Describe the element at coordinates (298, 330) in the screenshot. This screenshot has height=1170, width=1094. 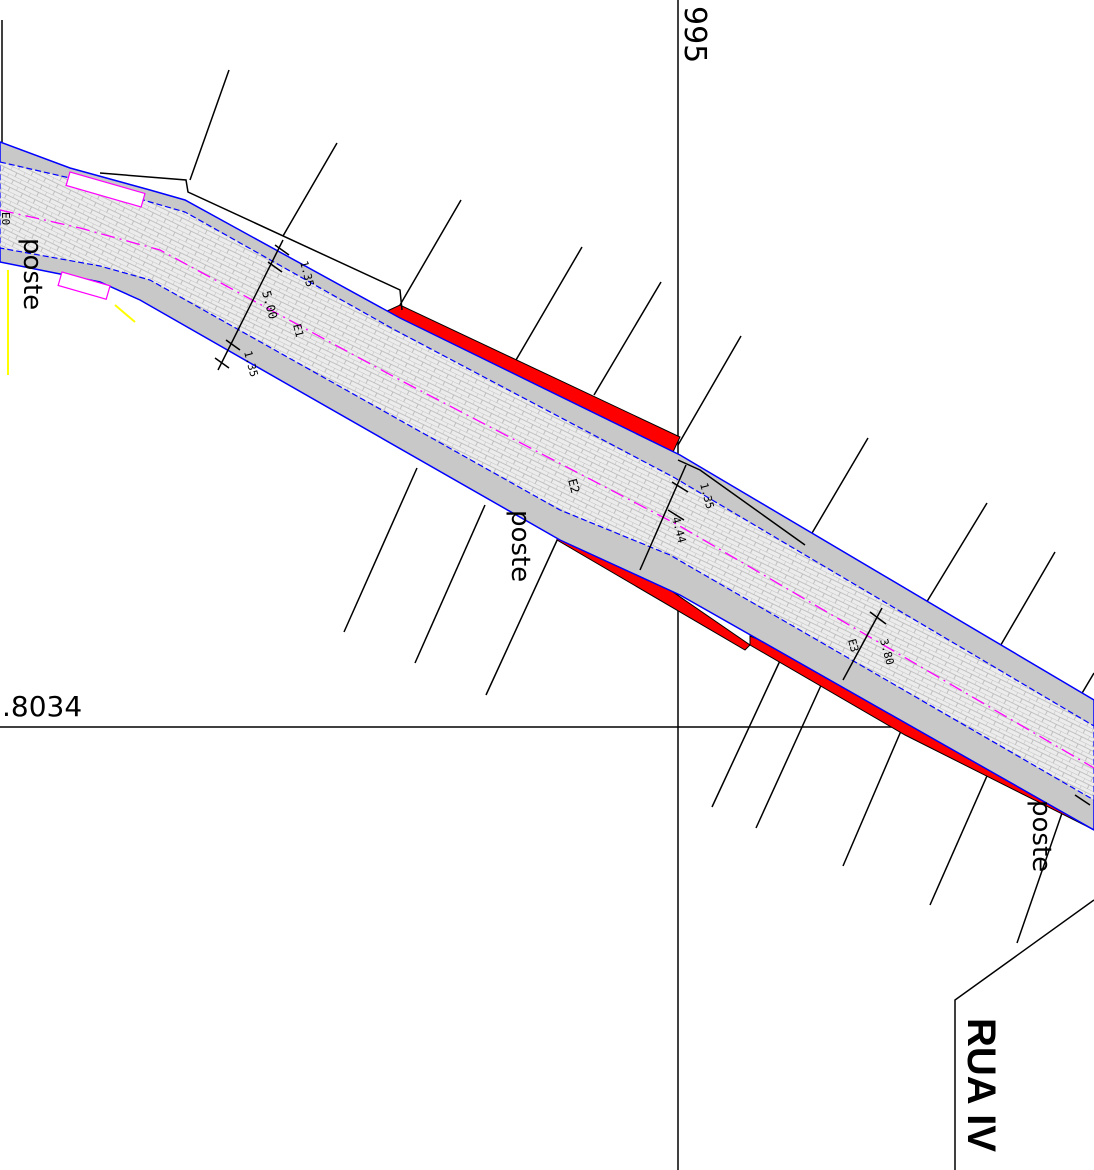
I see `dim-e1: E1` at that location.